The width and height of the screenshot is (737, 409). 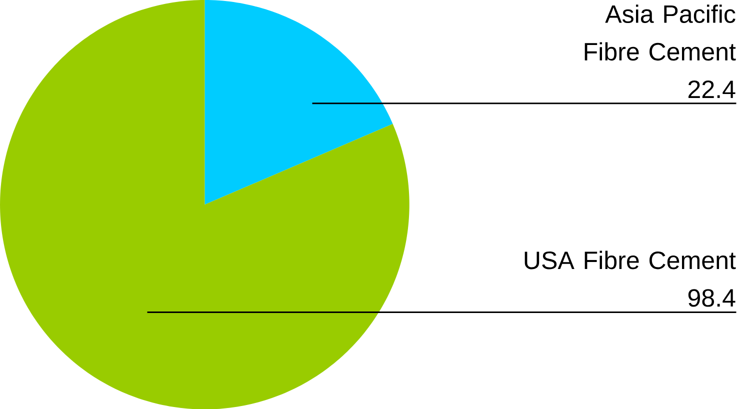 What do you see at coordinates (630, 260) in the screenshot?
I see `slice-label: USA Fibre Cement` at bounding box center [630, 260].